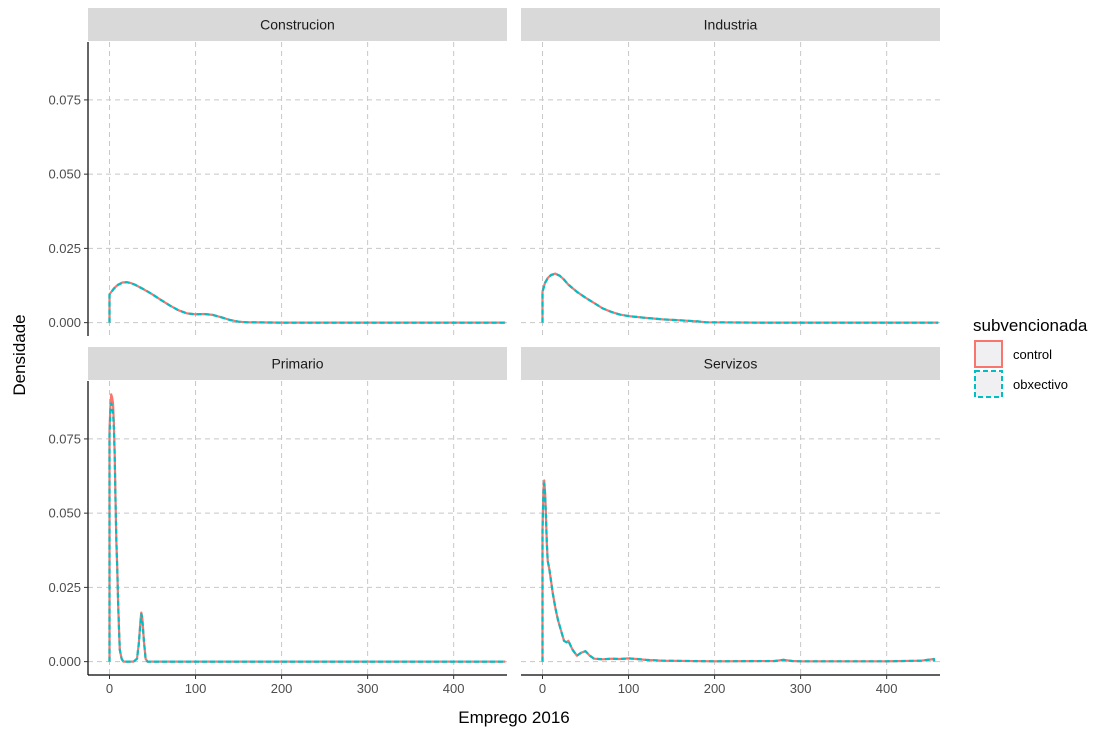 This screenshot has height=733, width=1118. I want to click on legend-entries: control obxectivo, so click(1021, 369).